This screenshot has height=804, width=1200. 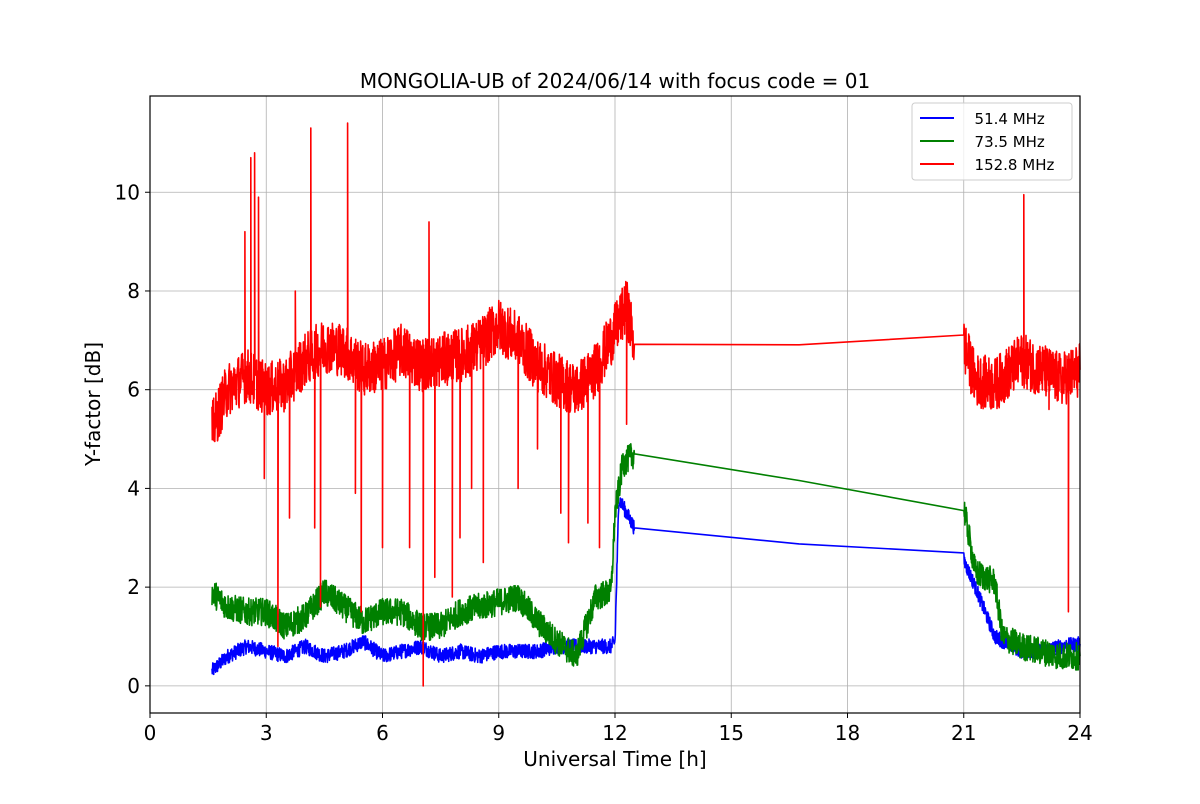 I want to click on legend-box, so click(x=992, y=141).